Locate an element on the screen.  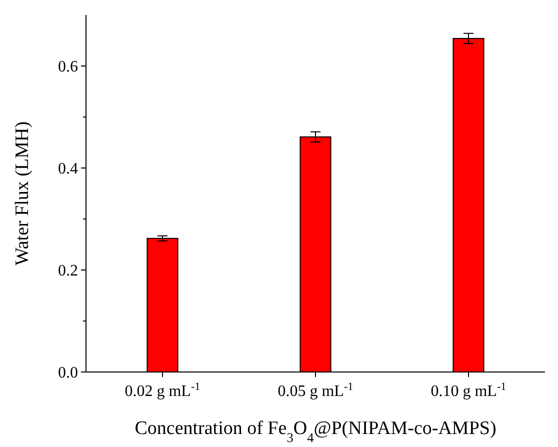
y-tick-label: 0.2 is located at coordinates (68, 271).